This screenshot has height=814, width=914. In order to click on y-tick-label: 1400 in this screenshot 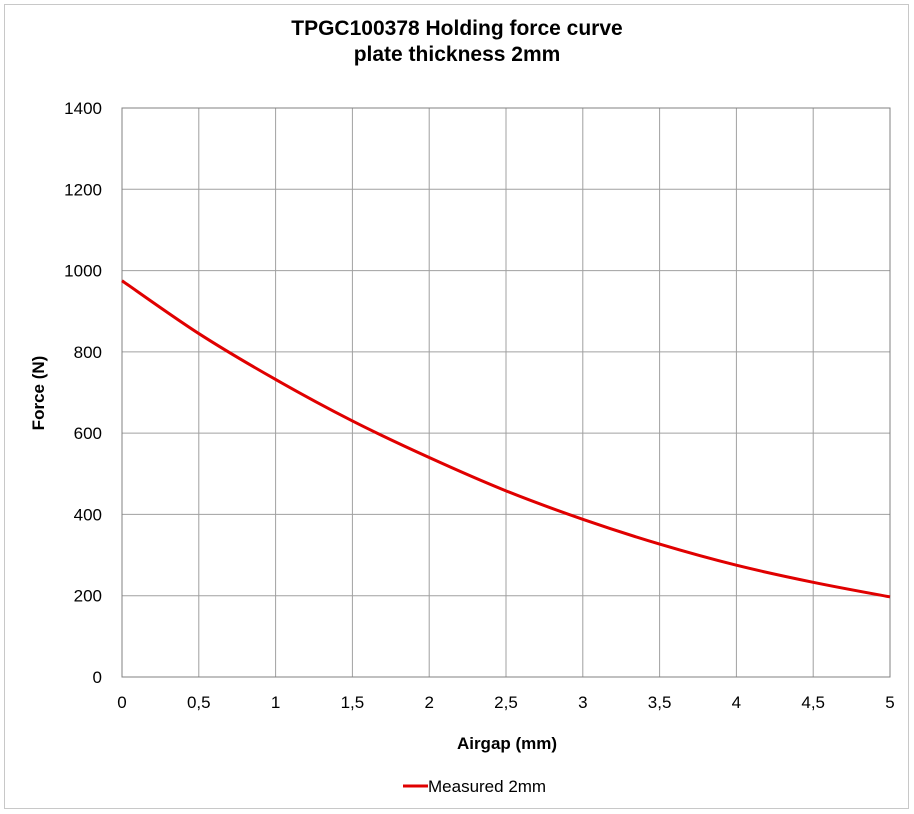, I will do `click(83, 108)`.